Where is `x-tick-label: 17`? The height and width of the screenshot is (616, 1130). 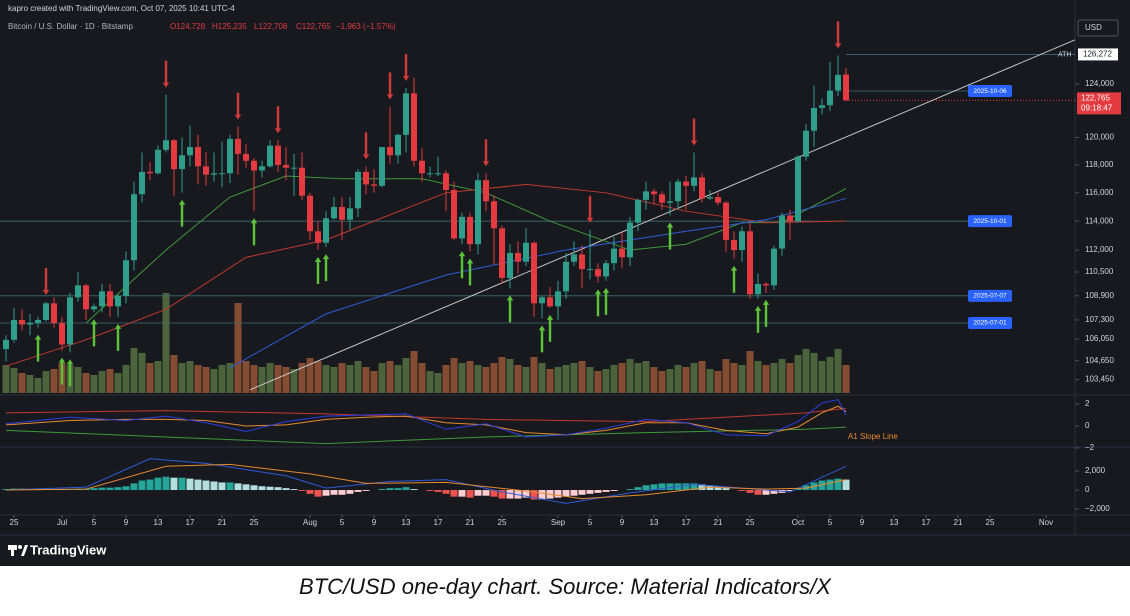
x-tick-label: 17 is located at coordinates (686, 522).